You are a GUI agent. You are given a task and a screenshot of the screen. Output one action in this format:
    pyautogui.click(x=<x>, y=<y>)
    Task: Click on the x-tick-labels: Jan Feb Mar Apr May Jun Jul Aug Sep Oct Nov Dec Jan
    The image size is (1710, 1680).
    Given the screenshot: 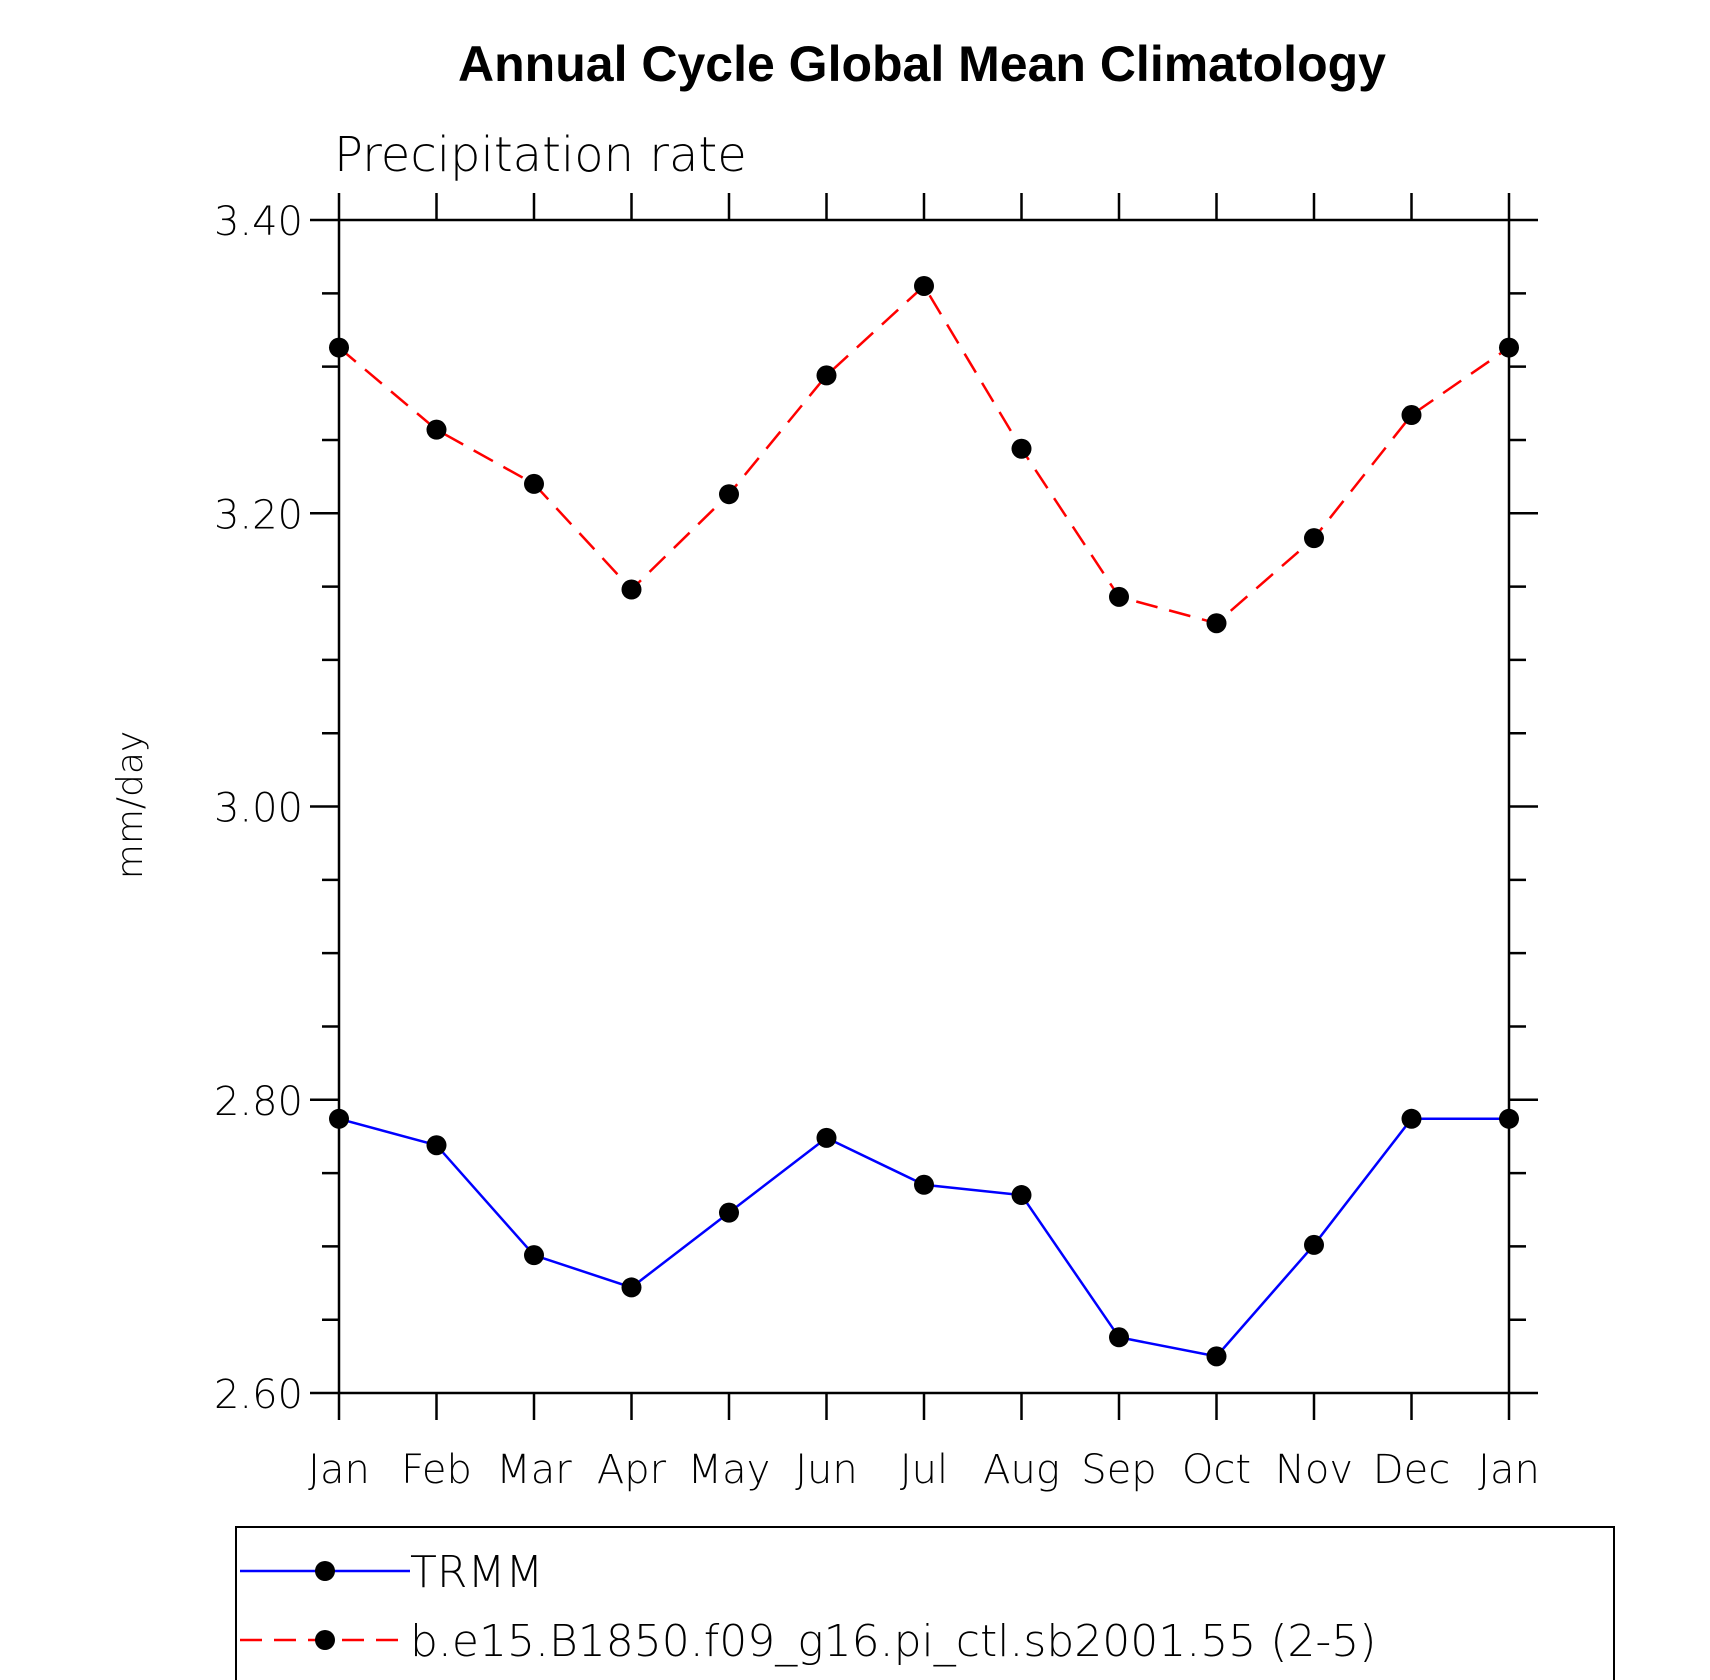 What is the action you would take?
    pyautogui.click(x=924, y=1470)
    